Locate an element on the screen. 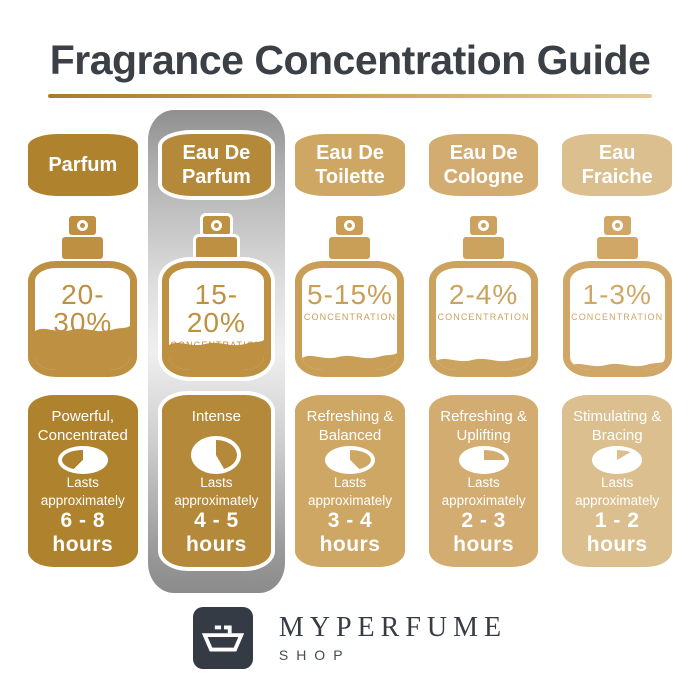 The image size is (700, 700). brand-wordmark: MYPERFUME SHOP is located at coordinates (393, 637).